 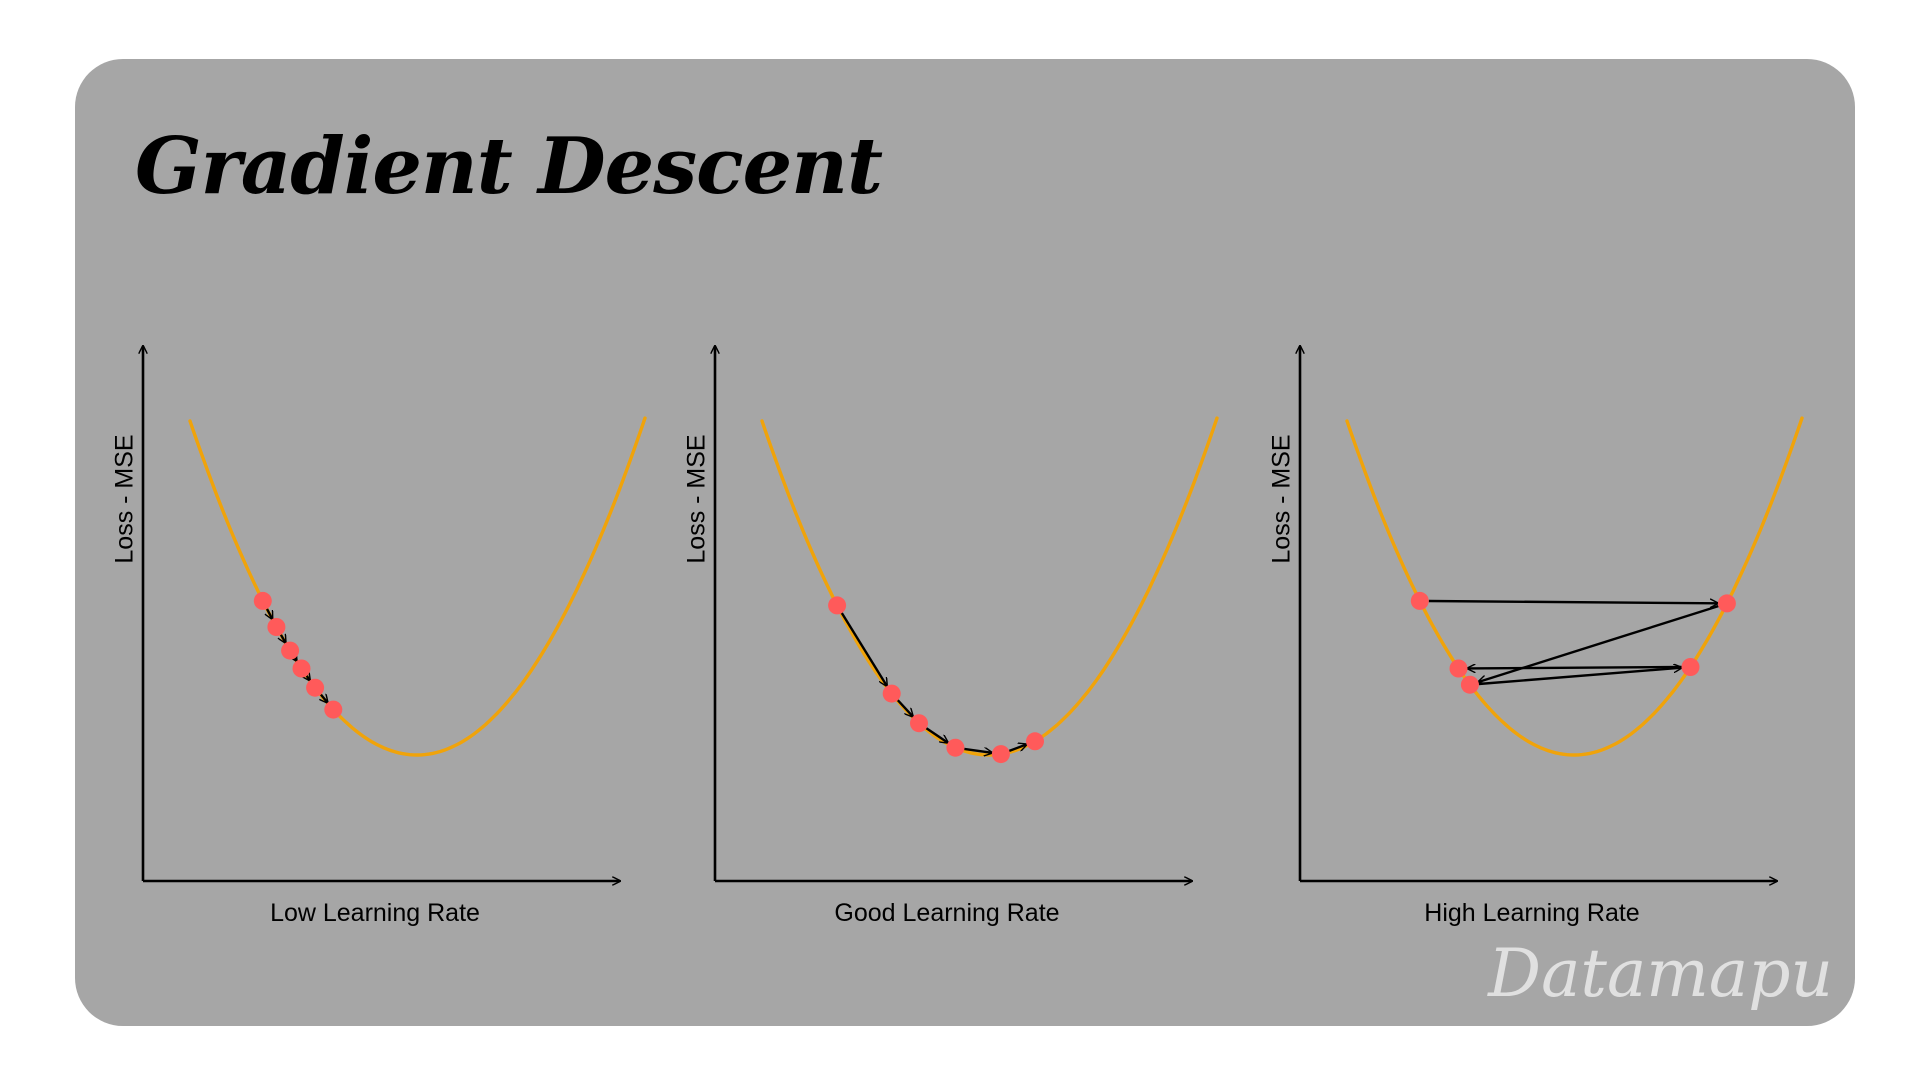 I want to click on x-axis-label: Good Learning Rate, so click(x=947, y=913).